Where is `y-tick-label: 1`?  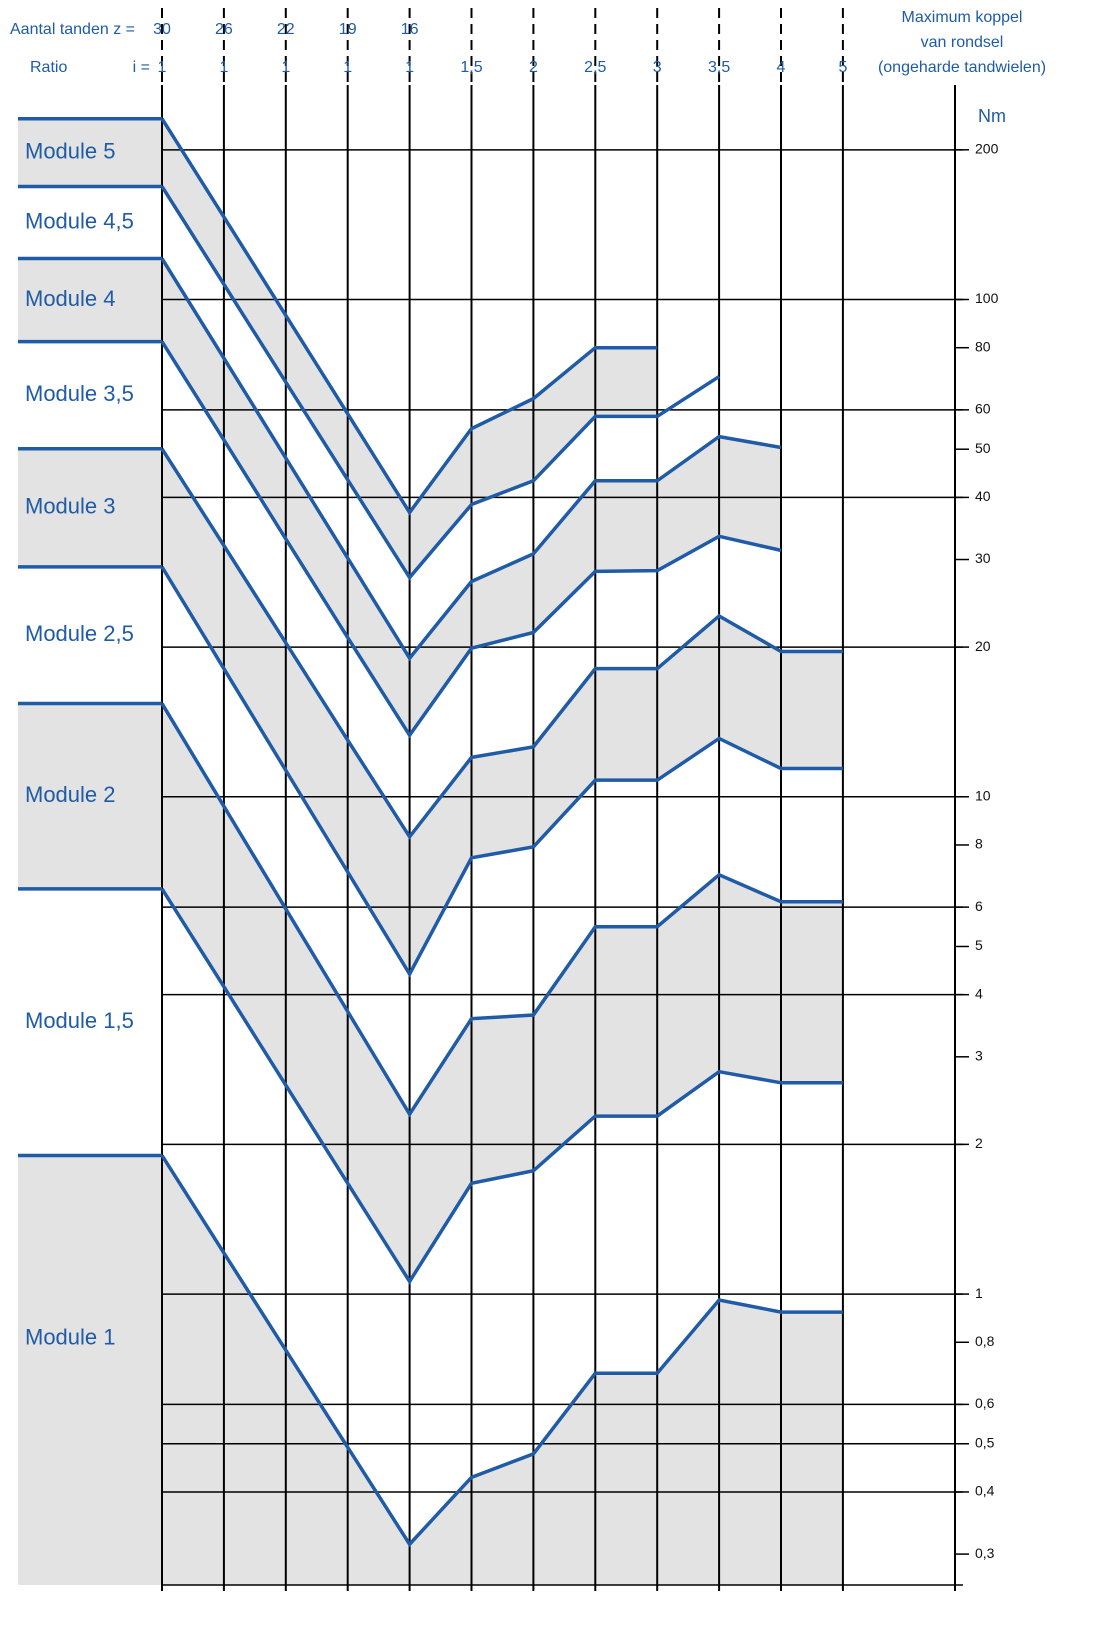
y-tick-label: 1 is located at coordinates (979, 1293).